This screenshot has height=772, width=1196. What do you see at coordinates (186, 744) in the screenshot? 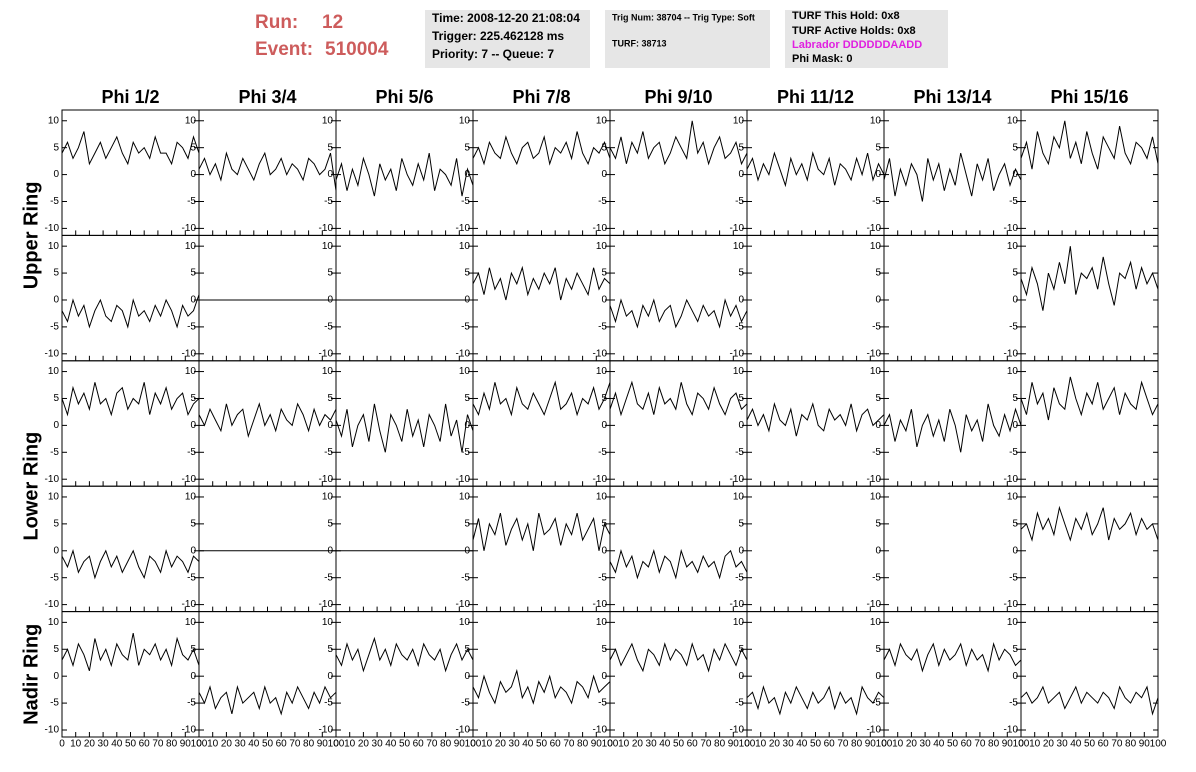
I see `x-tick-label: 90` at bounding box center [186, 744].